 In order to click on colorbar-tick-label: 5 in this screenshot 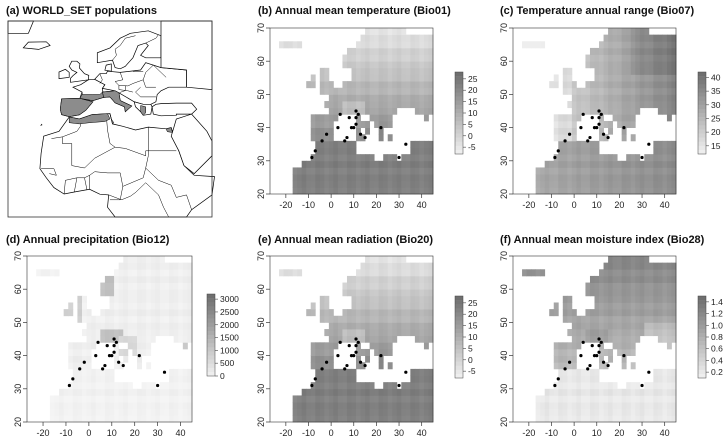, I will do `click(470, 124)`.